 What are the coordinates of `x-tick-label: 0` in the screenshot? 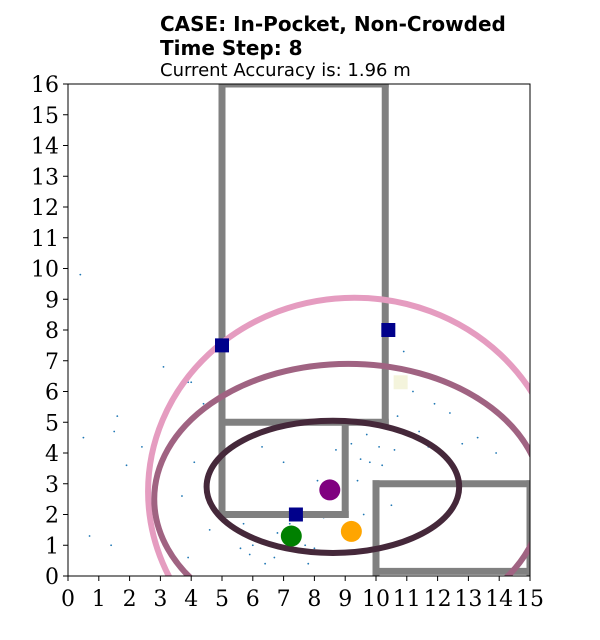 It's located at (68, 599).